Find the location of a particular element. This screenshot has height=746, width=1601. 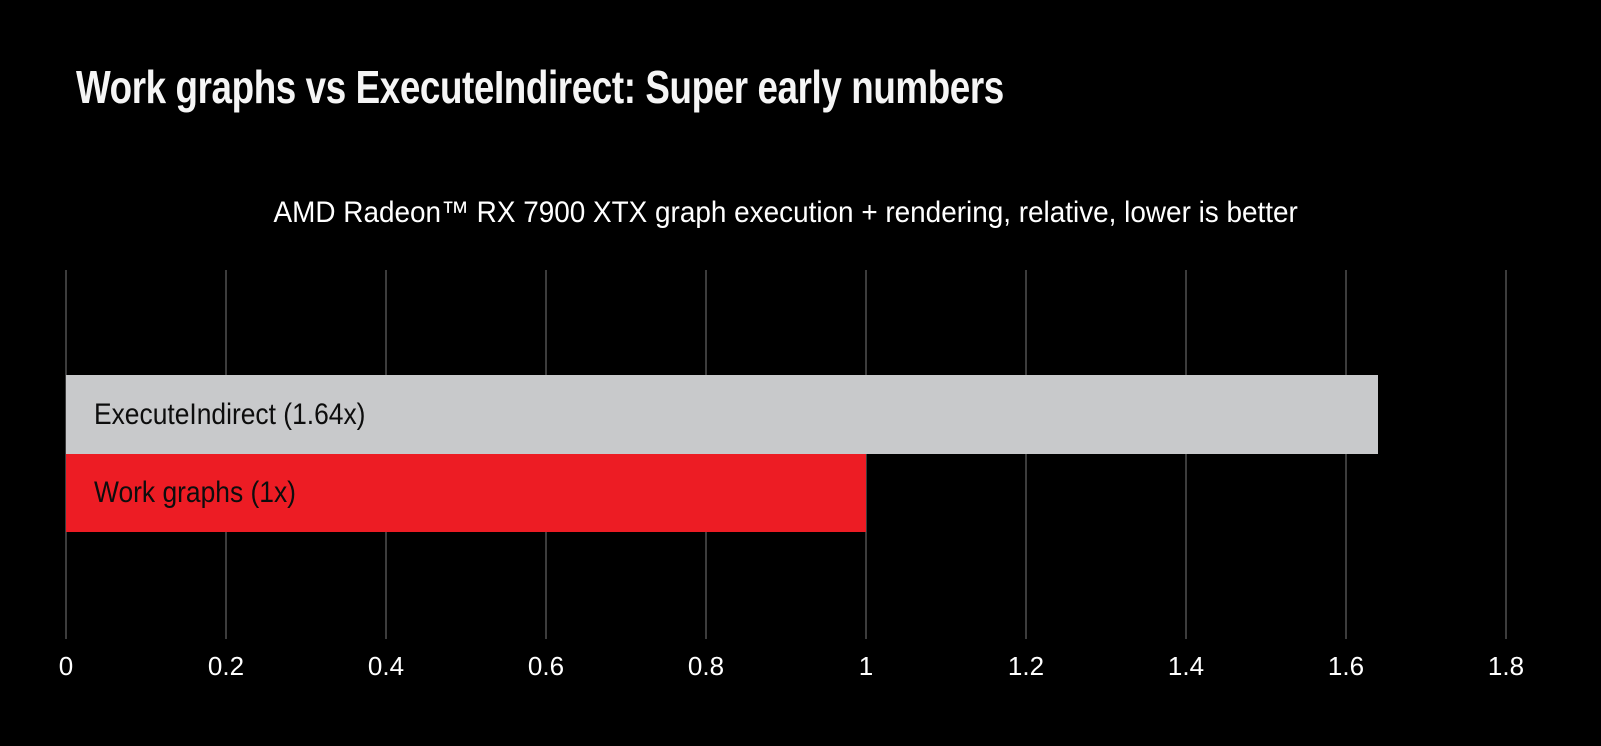

bar-executeindirect: ExecuteIndirect (1.64x) is located at coordinates (722, 414).